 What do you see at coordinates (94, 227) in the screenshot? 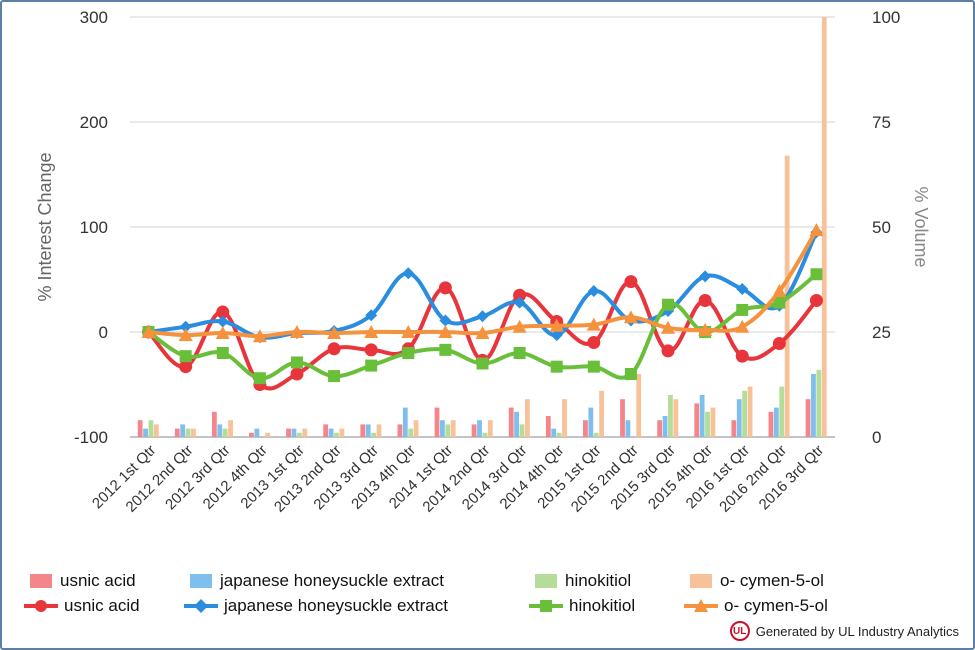
I see `y-tick-label: 100` at bounding box center [94, 227].